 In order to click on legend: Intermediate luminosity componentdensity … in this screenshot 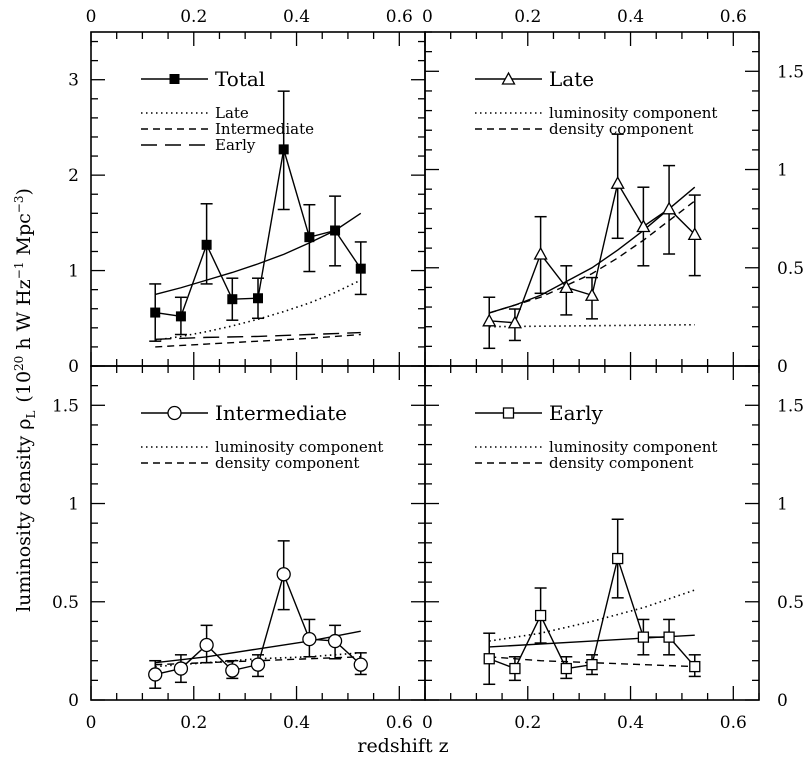, I will do `click(262, 436)`.